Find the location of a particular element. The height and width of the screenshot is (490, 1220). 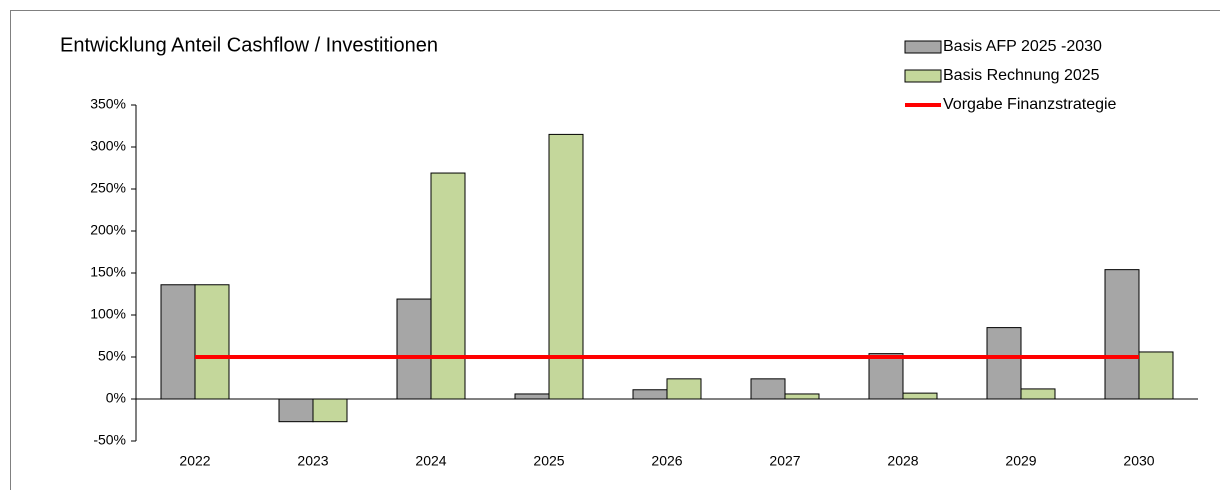

x-tick-label: 2030 is located at coordinates (1138, 461).